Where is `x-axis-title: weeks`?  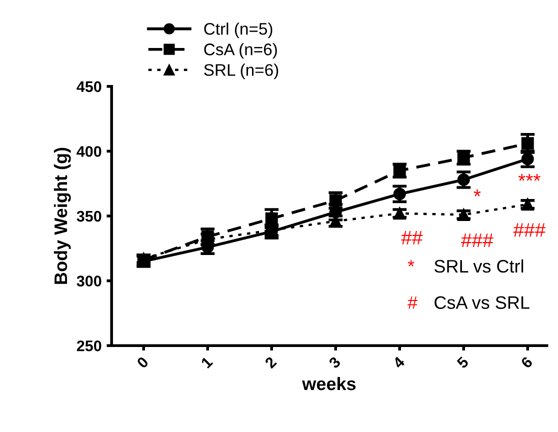
x-axis-title: weeks is located at coordinates (329, 383).